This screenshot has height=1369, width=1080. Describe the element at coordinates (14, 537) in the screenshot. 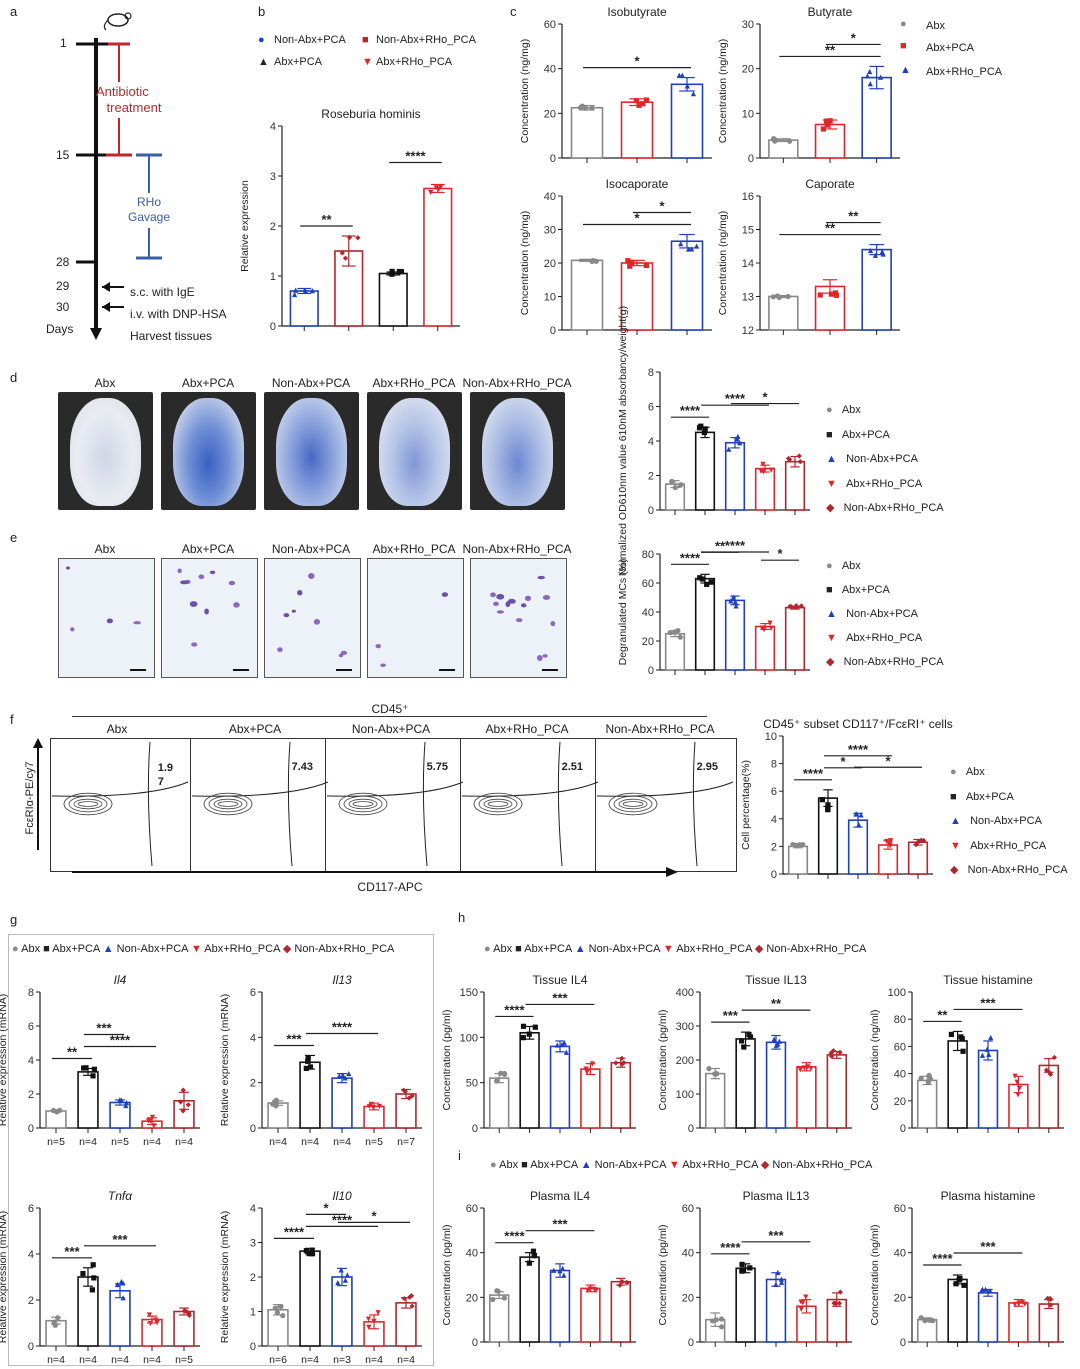

I see `panel-letter-e: e` at that location.